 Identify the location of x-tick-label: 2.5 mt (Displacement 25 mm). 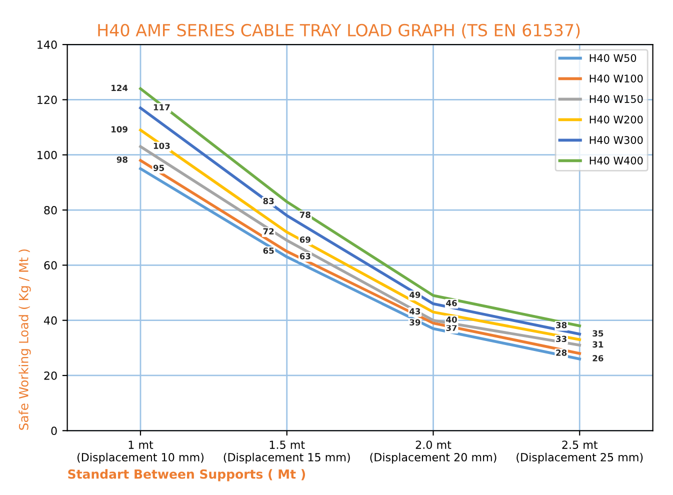
(579, 452).